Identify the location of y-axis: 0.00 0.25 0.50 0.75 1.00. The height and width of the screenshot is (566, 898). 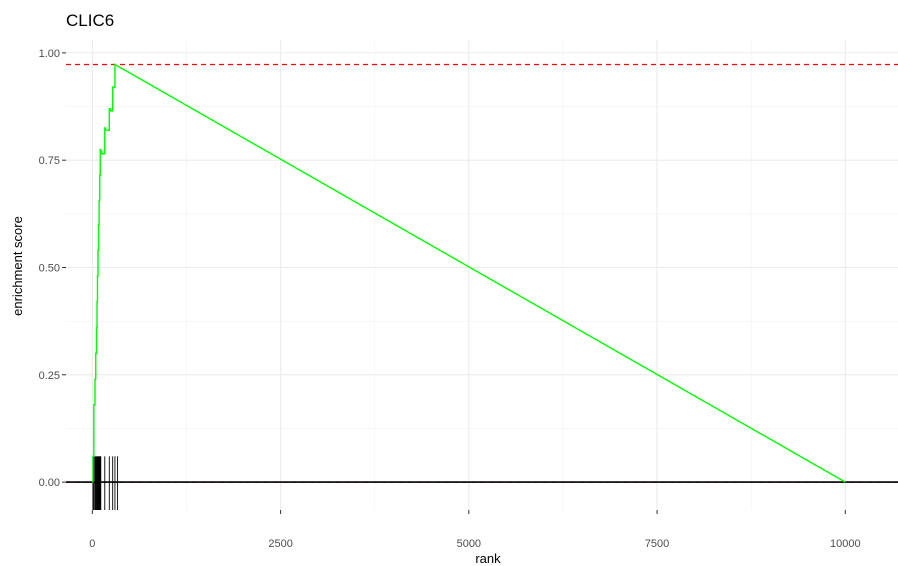
(52, 268).